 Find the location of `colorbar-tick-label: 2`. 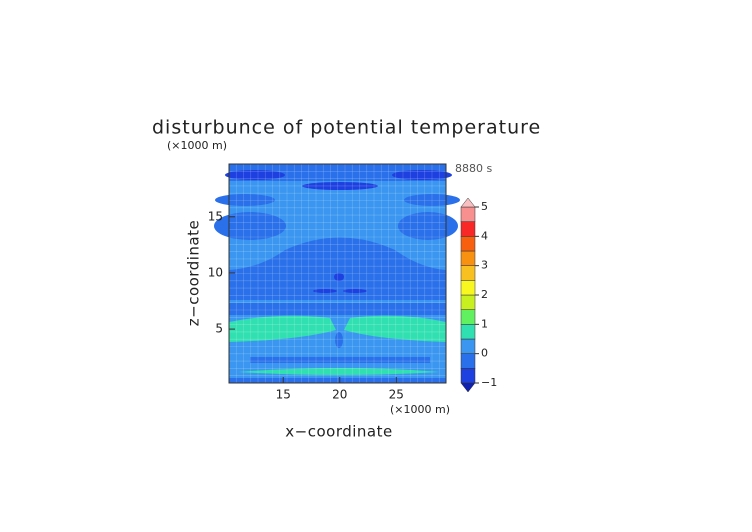

colorbar-tick-label: 2 is located at coordinates (484, 294).